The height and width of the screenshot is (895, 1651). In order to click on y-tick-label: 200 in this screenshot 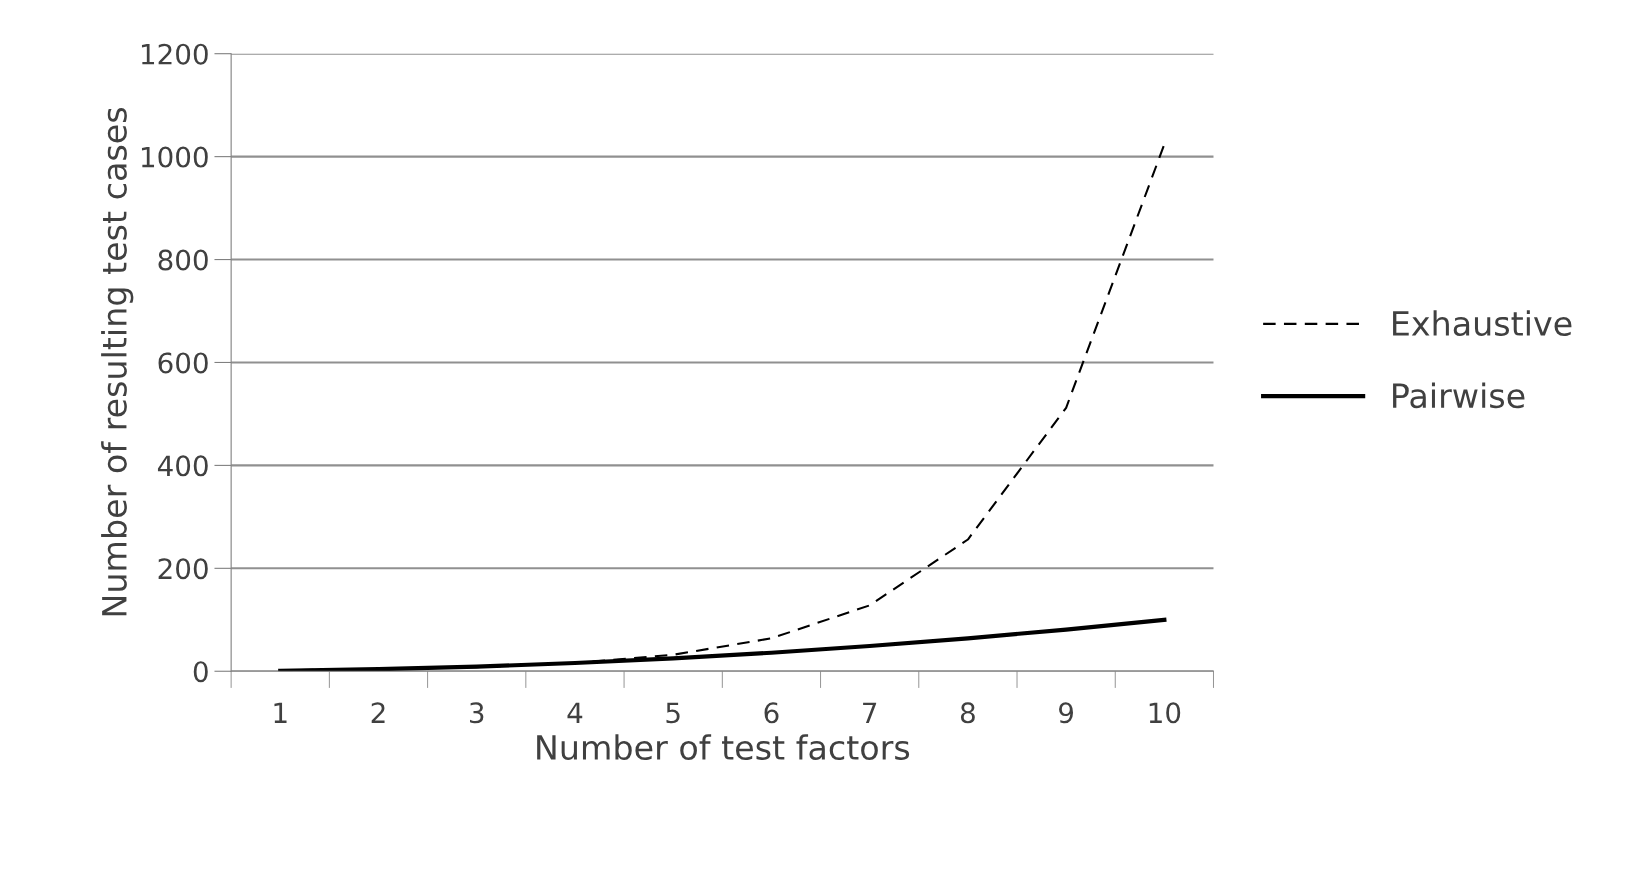, I will do `click(183, 569)`.